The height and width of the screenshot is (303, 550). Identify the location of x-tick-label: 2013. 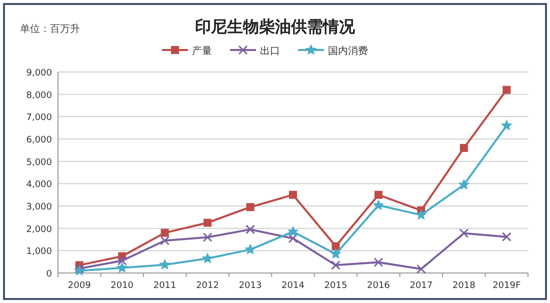
(250, 286).